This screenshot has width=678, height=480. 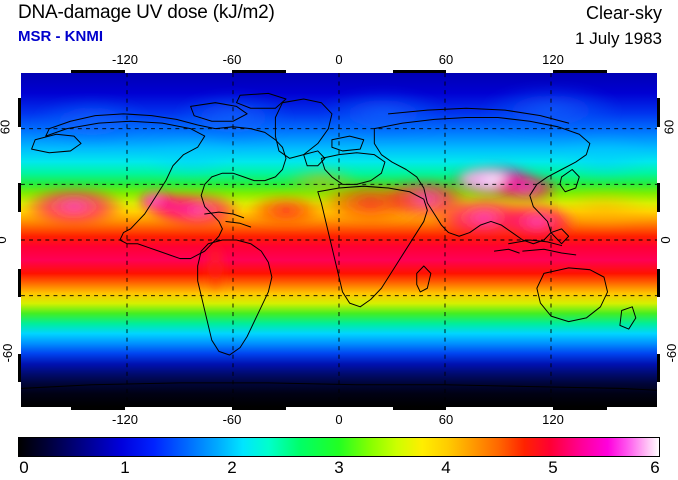 What do you see at coordinates (232, 467) in the screenshot?
I see `colorbar-tick-label: 2` at bounding box center [232, 467].